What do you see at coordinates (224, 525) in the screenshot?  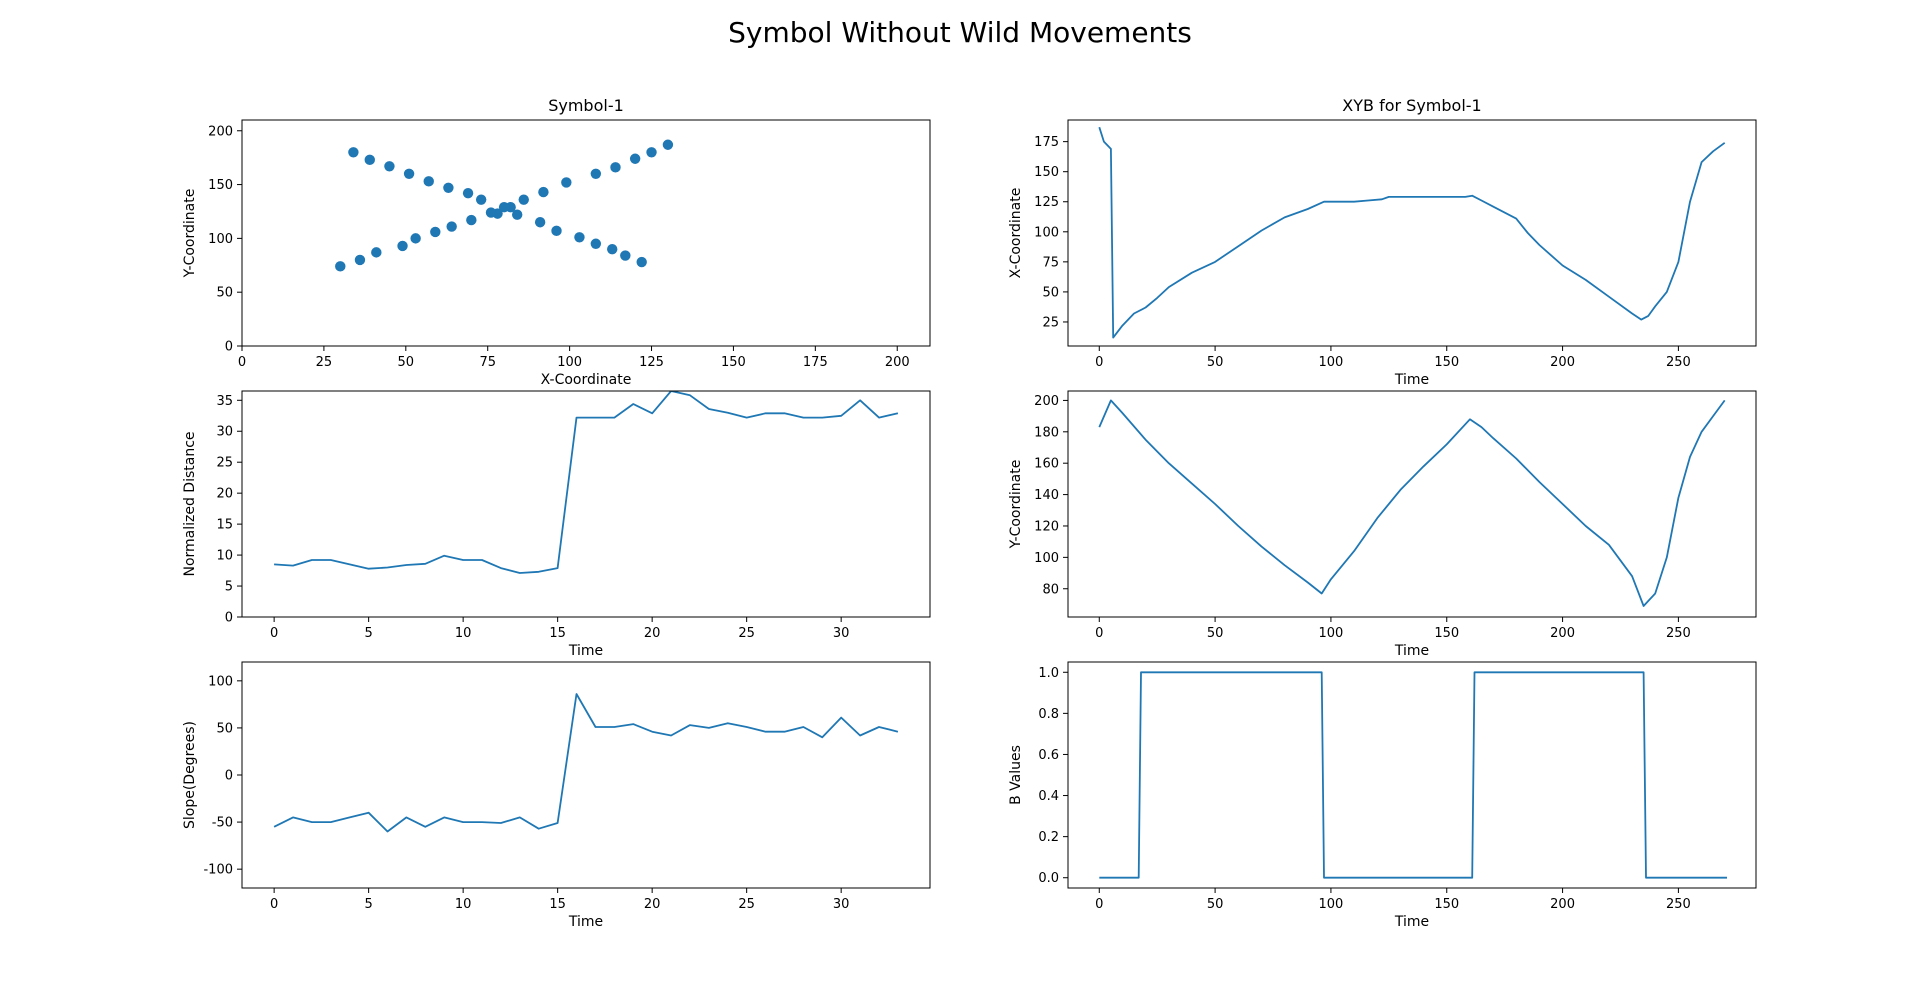 I see `y-tick-label: 15` at bounding box center [224, 525].